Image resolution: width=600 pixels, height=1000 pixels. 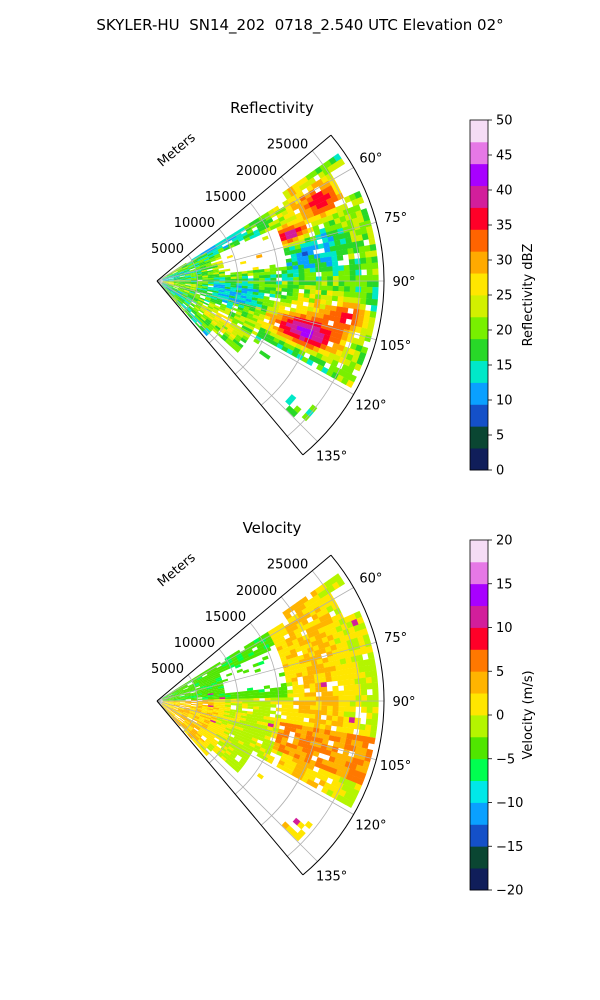 I want to click on velocity-colorbar-tick-label: −20, so click(x=509, y=891).